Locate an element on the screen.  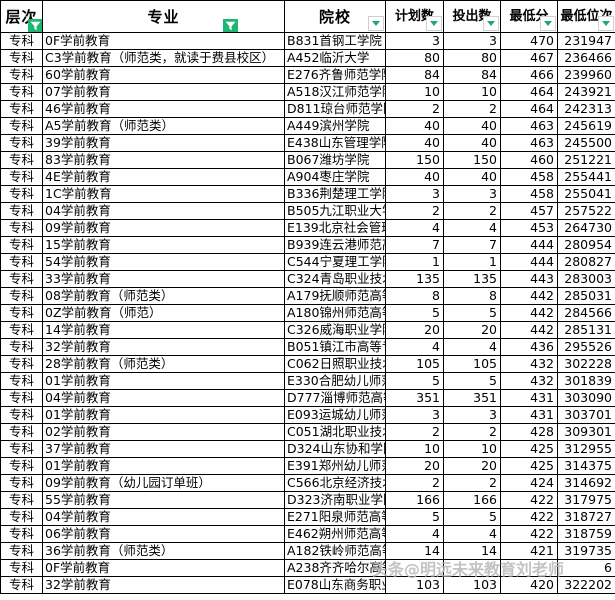
cell-plan: 8 is located at coordinates (414, 296).